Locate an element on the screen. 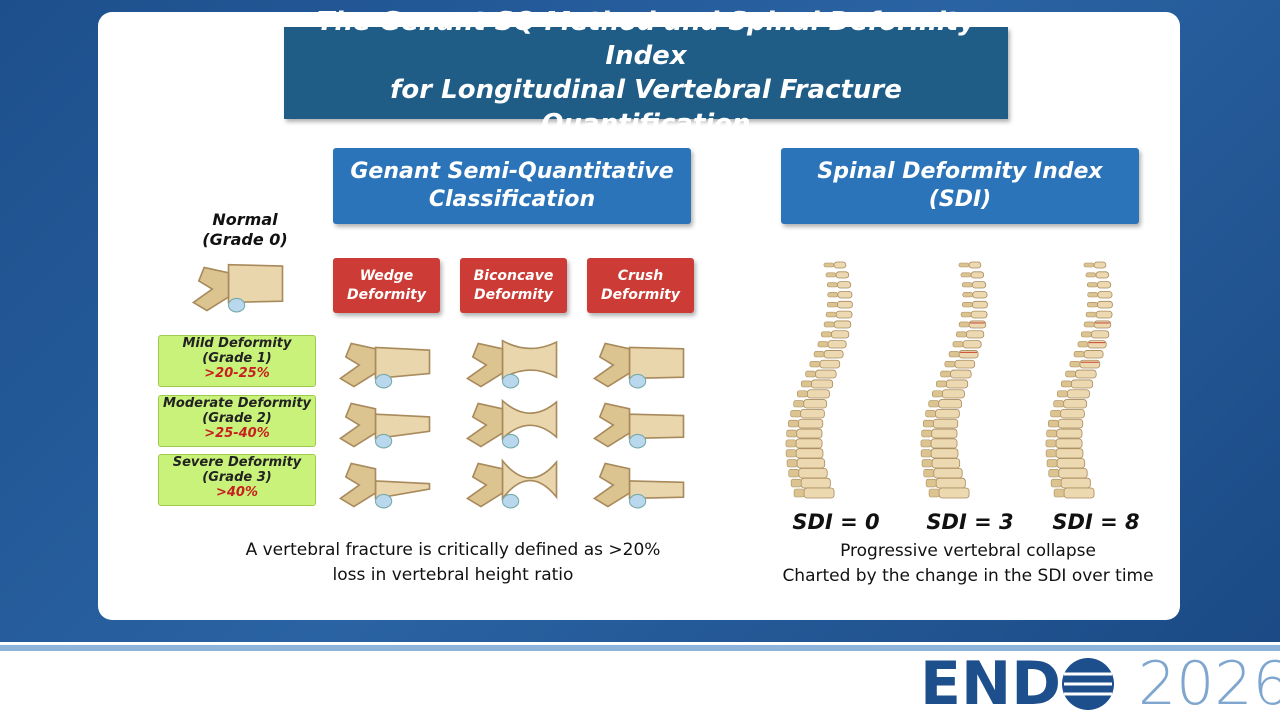 The width and height of the screenshot is (1280, 720). grade-number: (Grade 1) is located at coordinates (237, 358).